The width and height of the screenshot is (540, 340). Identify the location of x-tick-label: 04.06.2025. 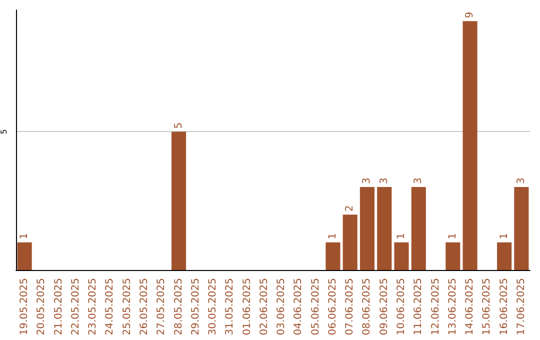
(298, 307).